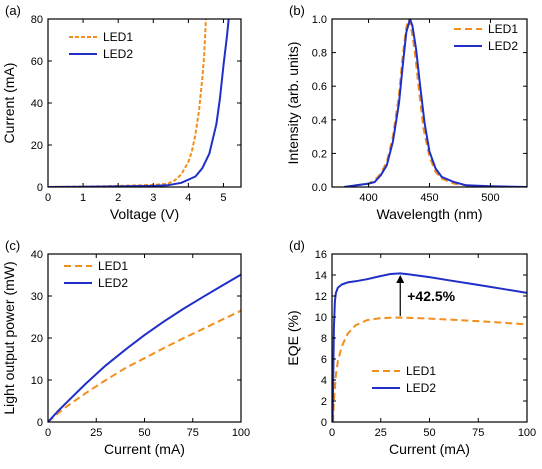 Image resolution: width=542 pixels, height=469 pixels. Describe the element at coordinates (12, 245) in the screenshot. I see `panel-label: (c)` at that location.